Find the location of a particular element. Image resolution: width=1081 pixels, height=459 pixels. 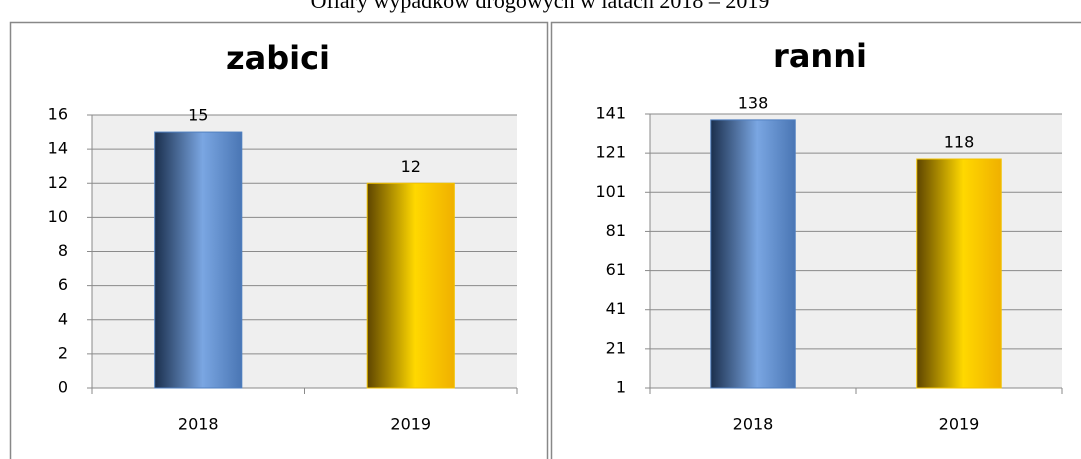

data-label: 12 is located at coordinates (411, 166).